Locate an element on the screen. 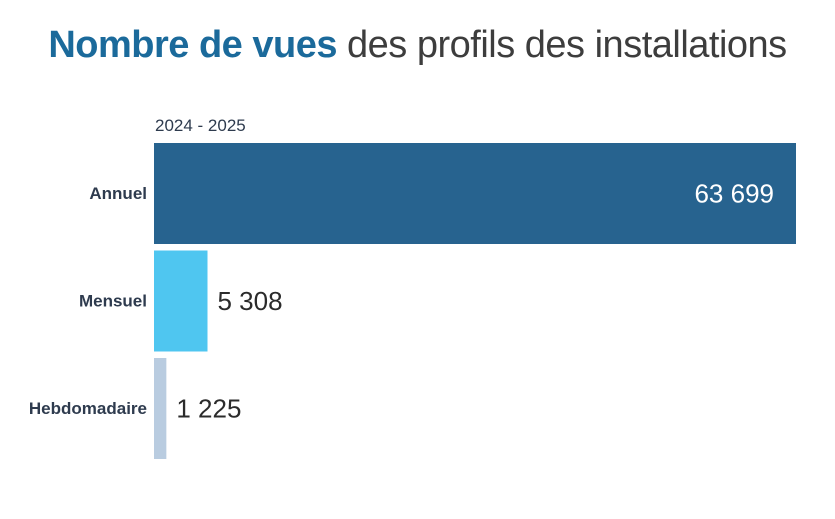 This screenshot has height=519, width=835. chart-subtitle: 2024 - 2025 is located at coordinates (200, 125).